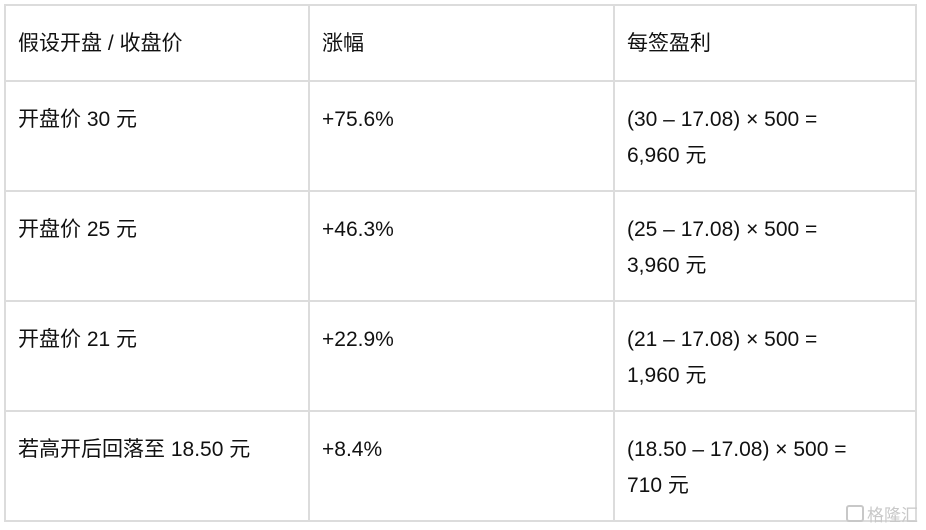 This screenshot has height=530, width=926. I want to click on profit-value: 1,960 元, so click(667, 375).